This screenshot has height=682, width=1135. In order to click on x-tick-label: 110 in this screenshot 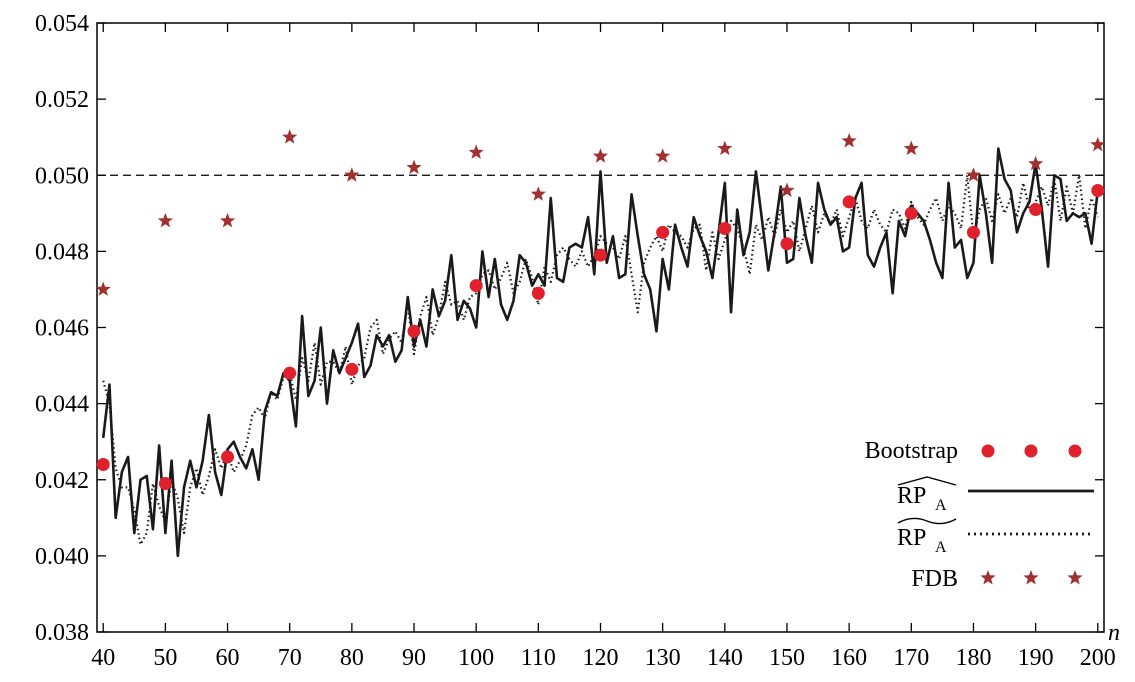, I will do `click(538, 658)`.